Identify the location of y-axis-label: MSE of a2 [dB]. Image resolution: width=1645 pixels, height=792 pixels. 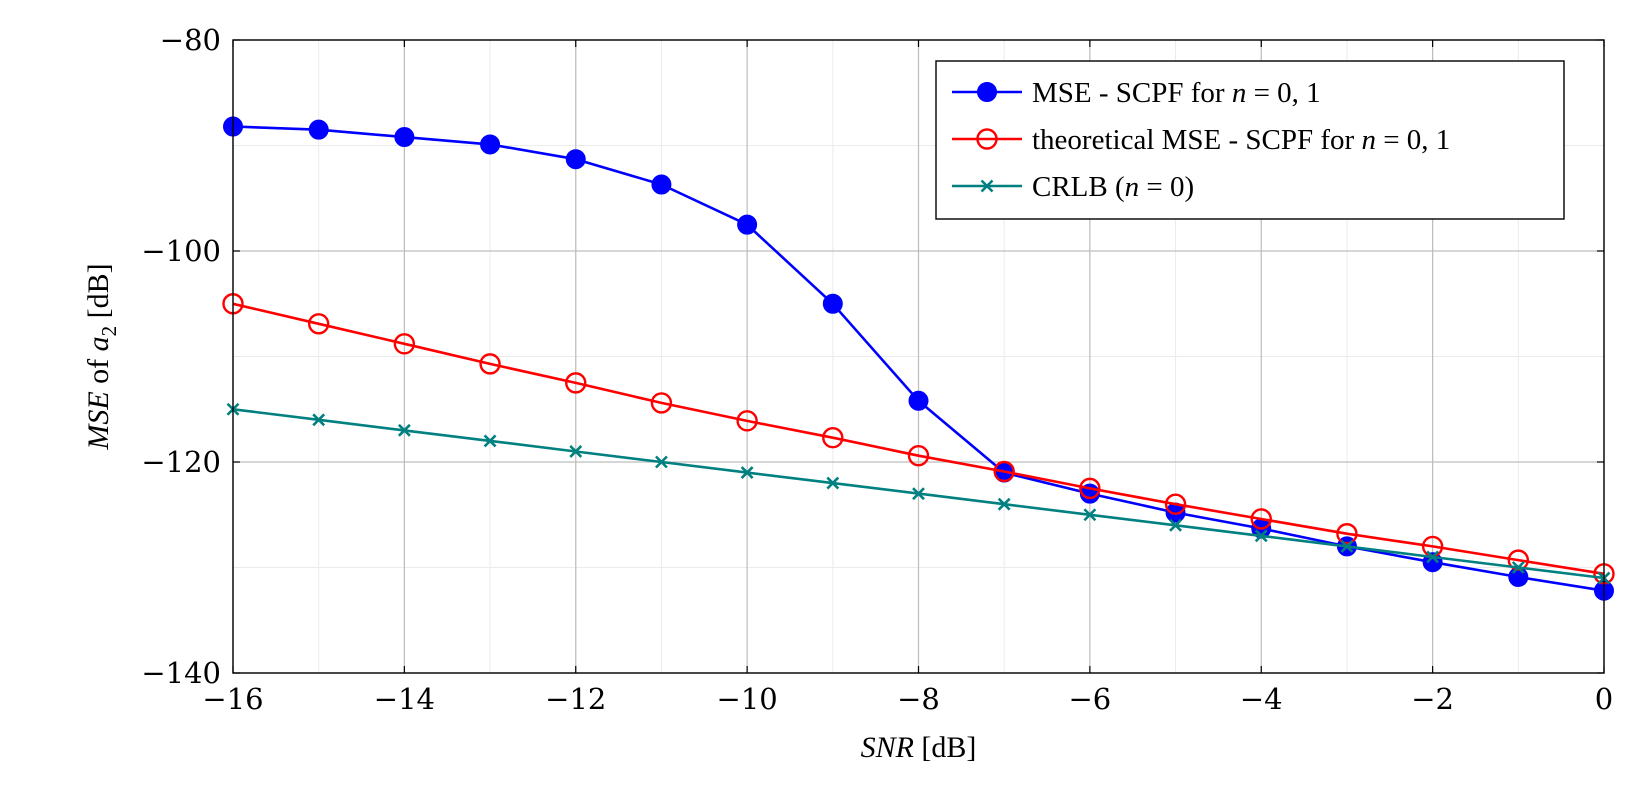
(101, 356).